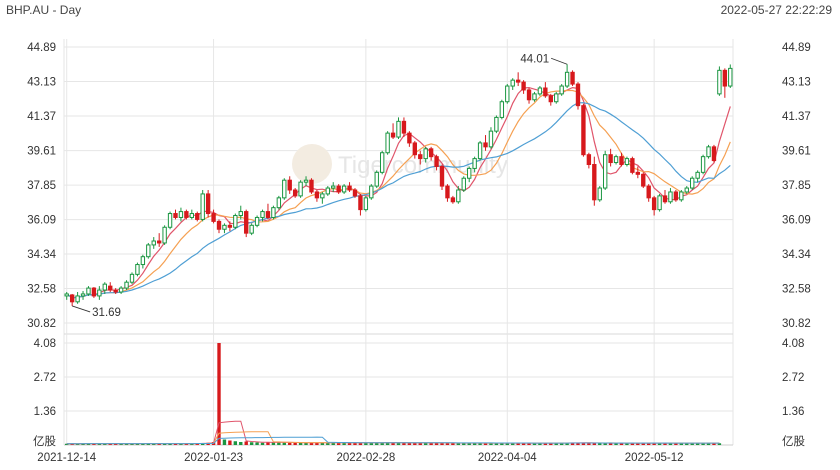  What do you see at coordinates (796, 117) in the screenshot?
I see `price-tick-label-right: 41.37` at bounding box center [796, 117].